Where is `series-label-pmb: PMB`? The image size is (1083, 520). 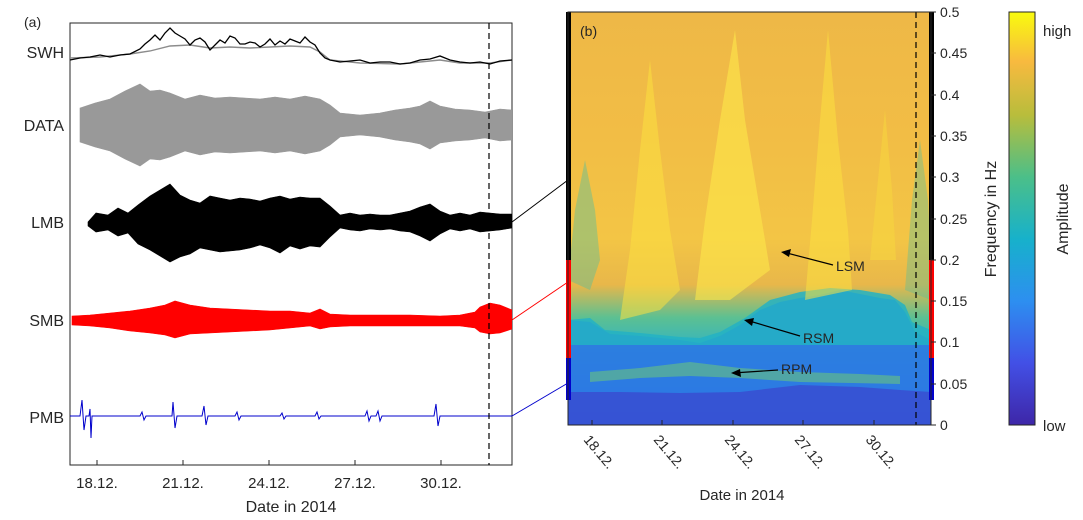 series-label-pmb: PMB is located at coordinates (46, 418).